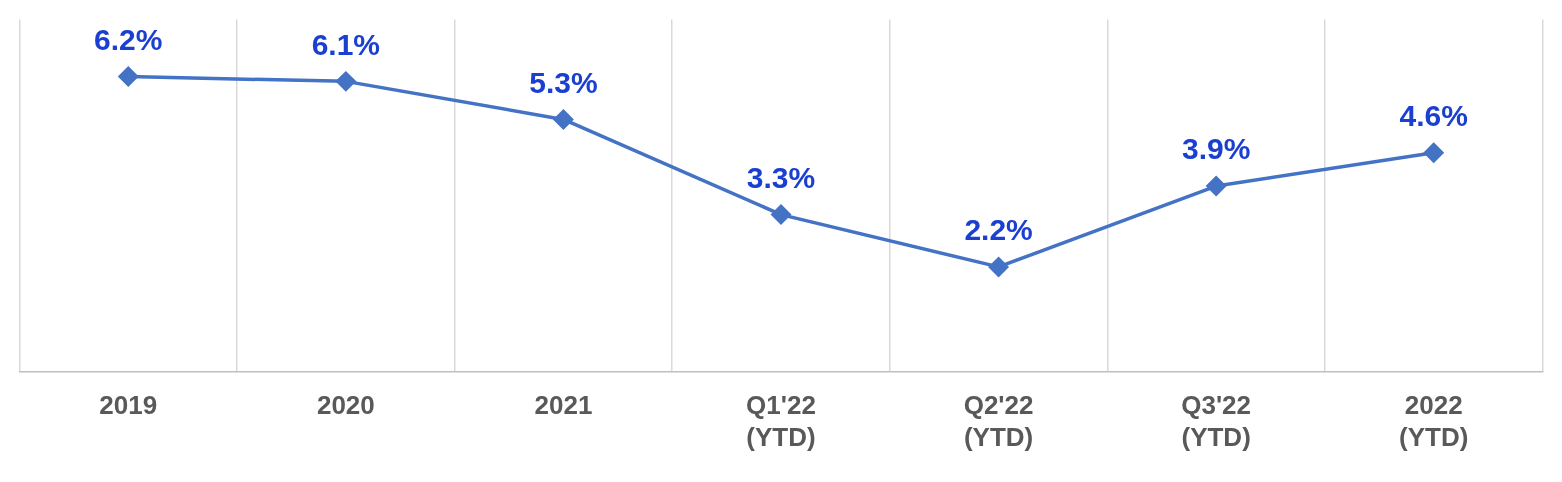 The image size is (1562, 482). What do you see at coordinates (1434, 421) in the screenshot?
I see `x-tick-label: 2022 (YTD)` at bounding box center [1434, 421].